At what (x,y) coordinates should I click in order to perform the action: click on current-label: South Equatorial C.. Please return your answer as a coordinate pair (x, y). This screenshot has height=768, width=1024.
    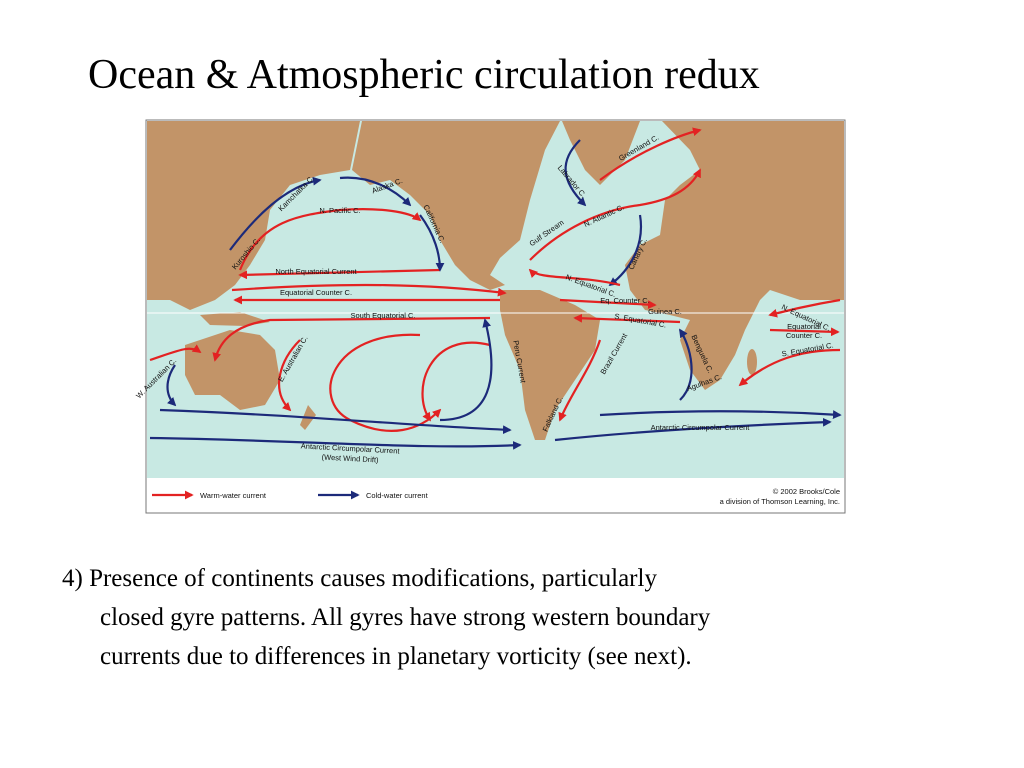
    Looking at the image, I should click on (382, 315).